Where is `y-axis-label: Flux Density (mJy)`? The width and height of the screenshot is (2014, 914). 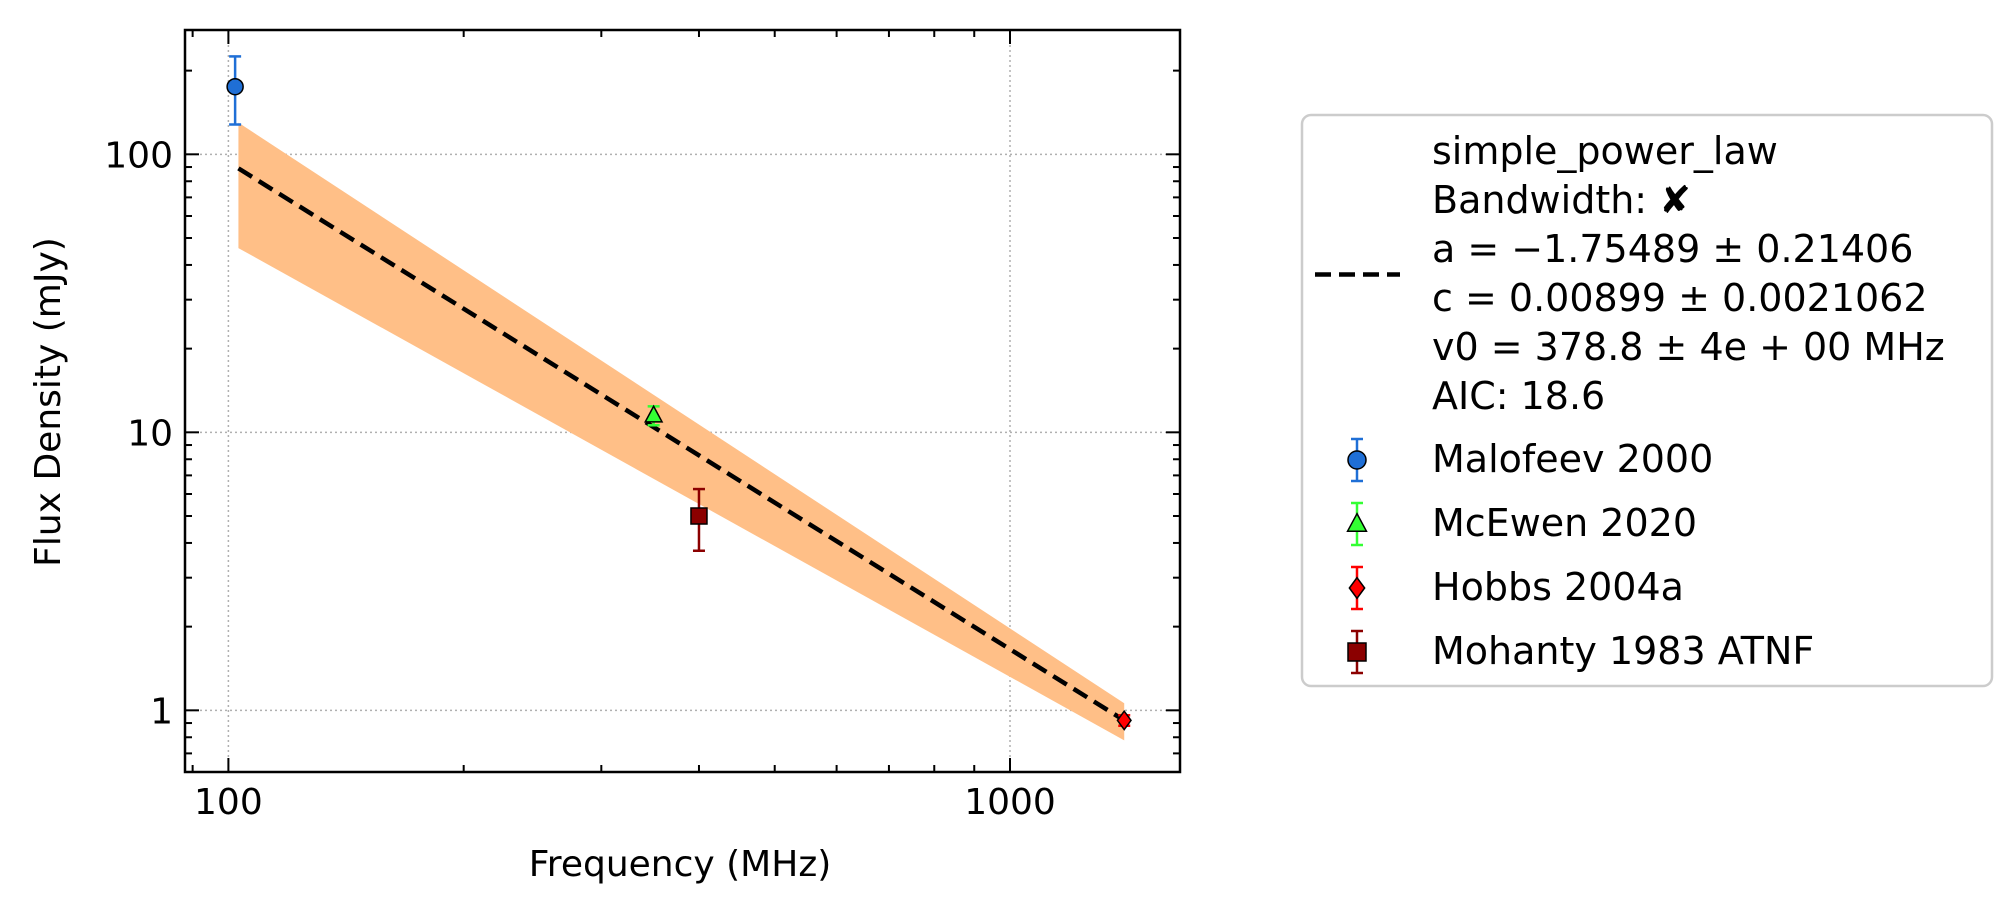 y-axis-label: Flux Density (mJy) is located at coordinates (48, 402).